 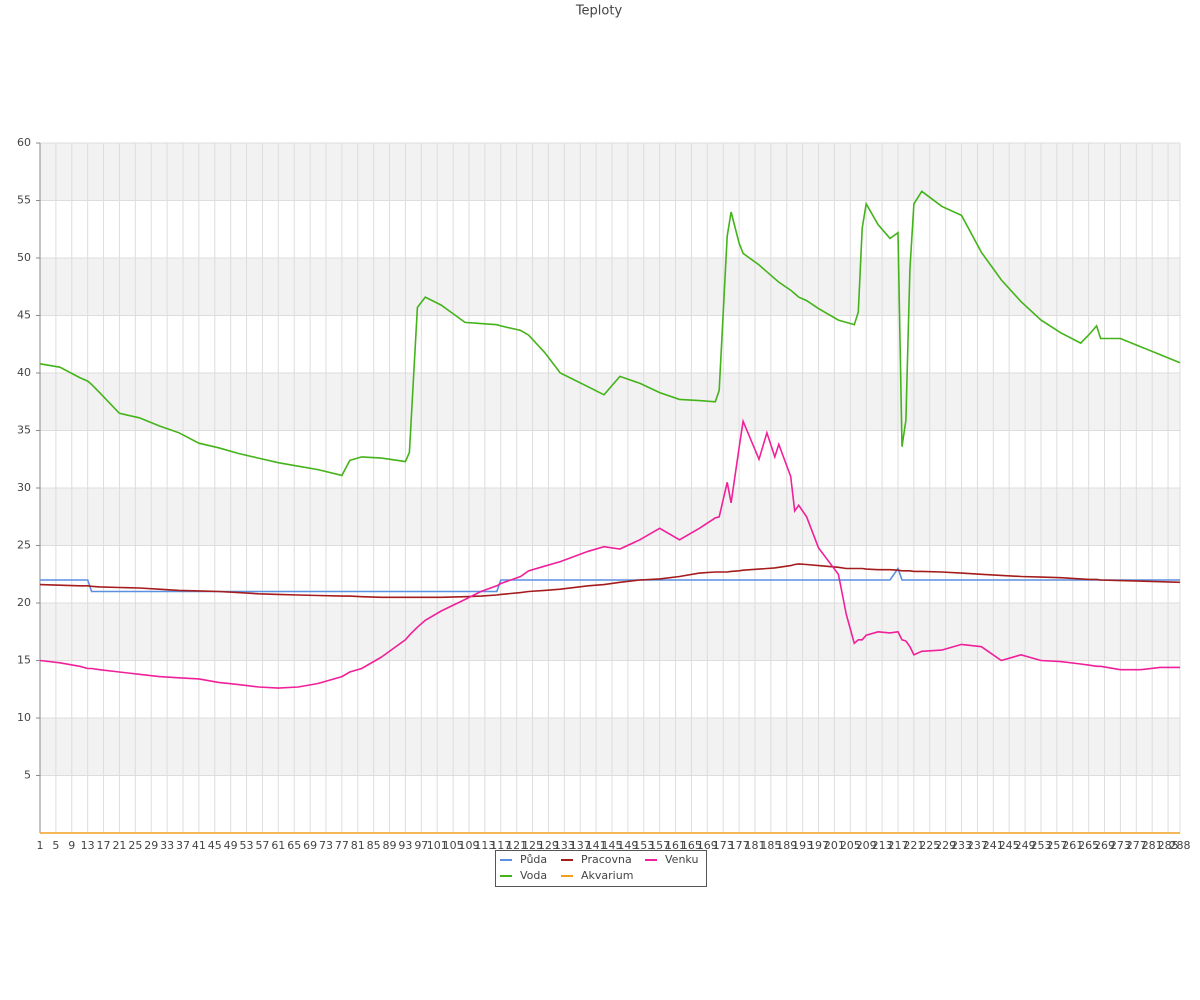 I want to click on legend-label: Venku, so click(x=681, y=859).